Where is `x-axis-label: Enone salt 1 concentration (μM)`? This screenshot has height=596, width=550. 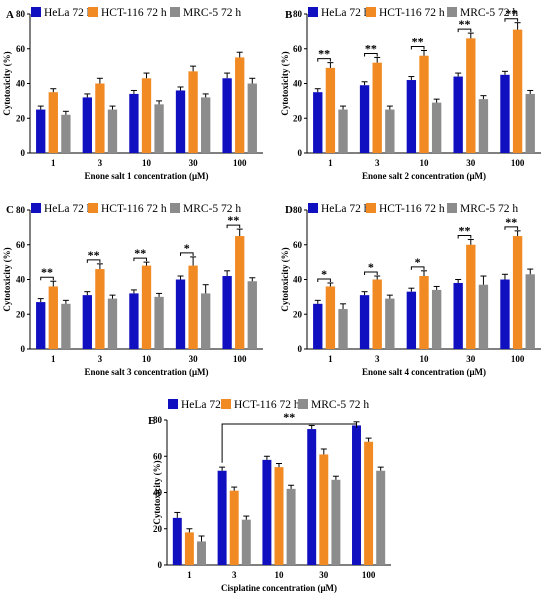
x-axis-label: Enone salt 1 concentration (μM) is located at coordinates (146, 176).